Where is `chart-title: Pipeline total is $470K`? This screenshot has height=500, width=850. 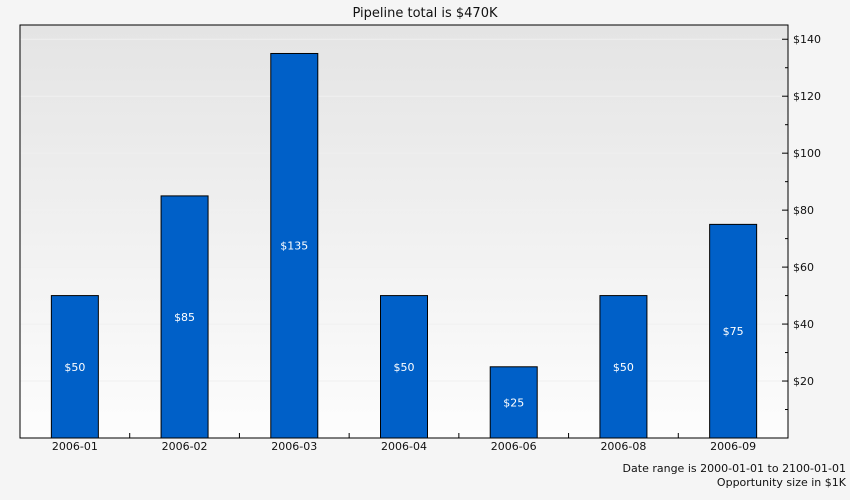 chart-title: Pipeline total is $470K is located at coordinates (425, 13).